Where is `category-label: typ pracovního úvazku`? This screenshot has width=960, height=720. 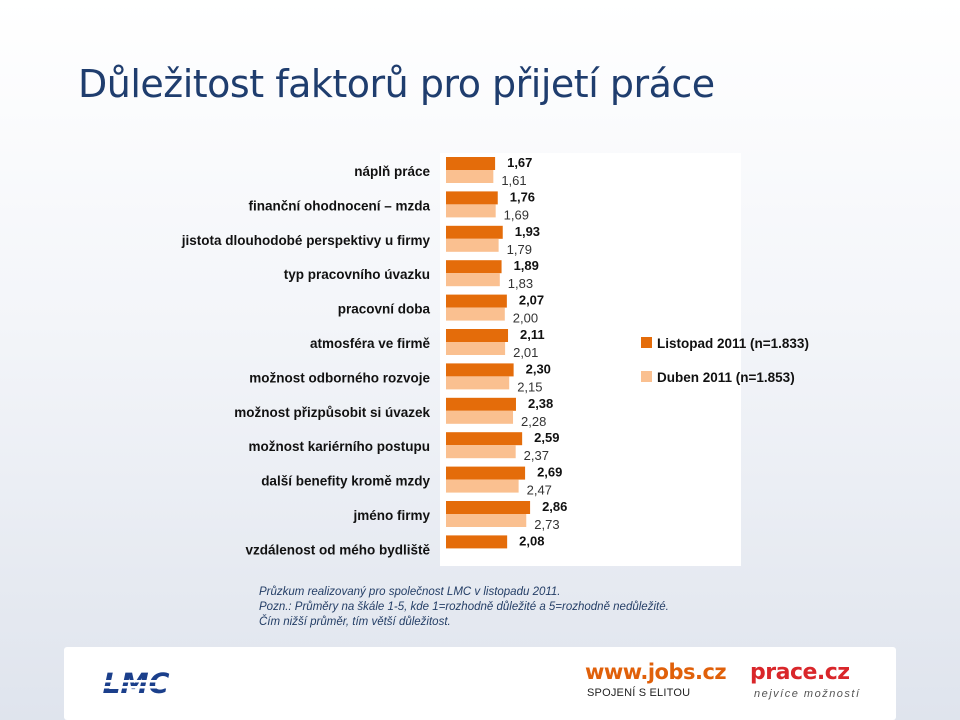 category-label: typ pracovního úvazku is located at coordinates (357, 274).